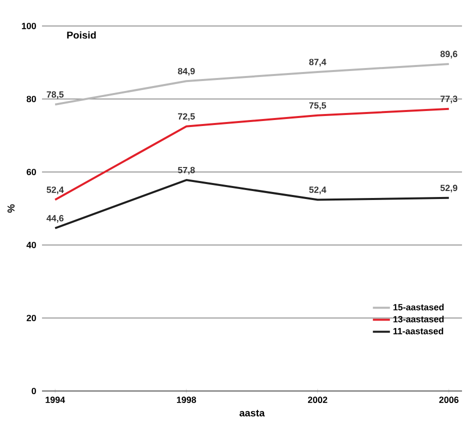 The image size is (473, 431). I want to click on y-tick-label: 20, so click(31, 318).